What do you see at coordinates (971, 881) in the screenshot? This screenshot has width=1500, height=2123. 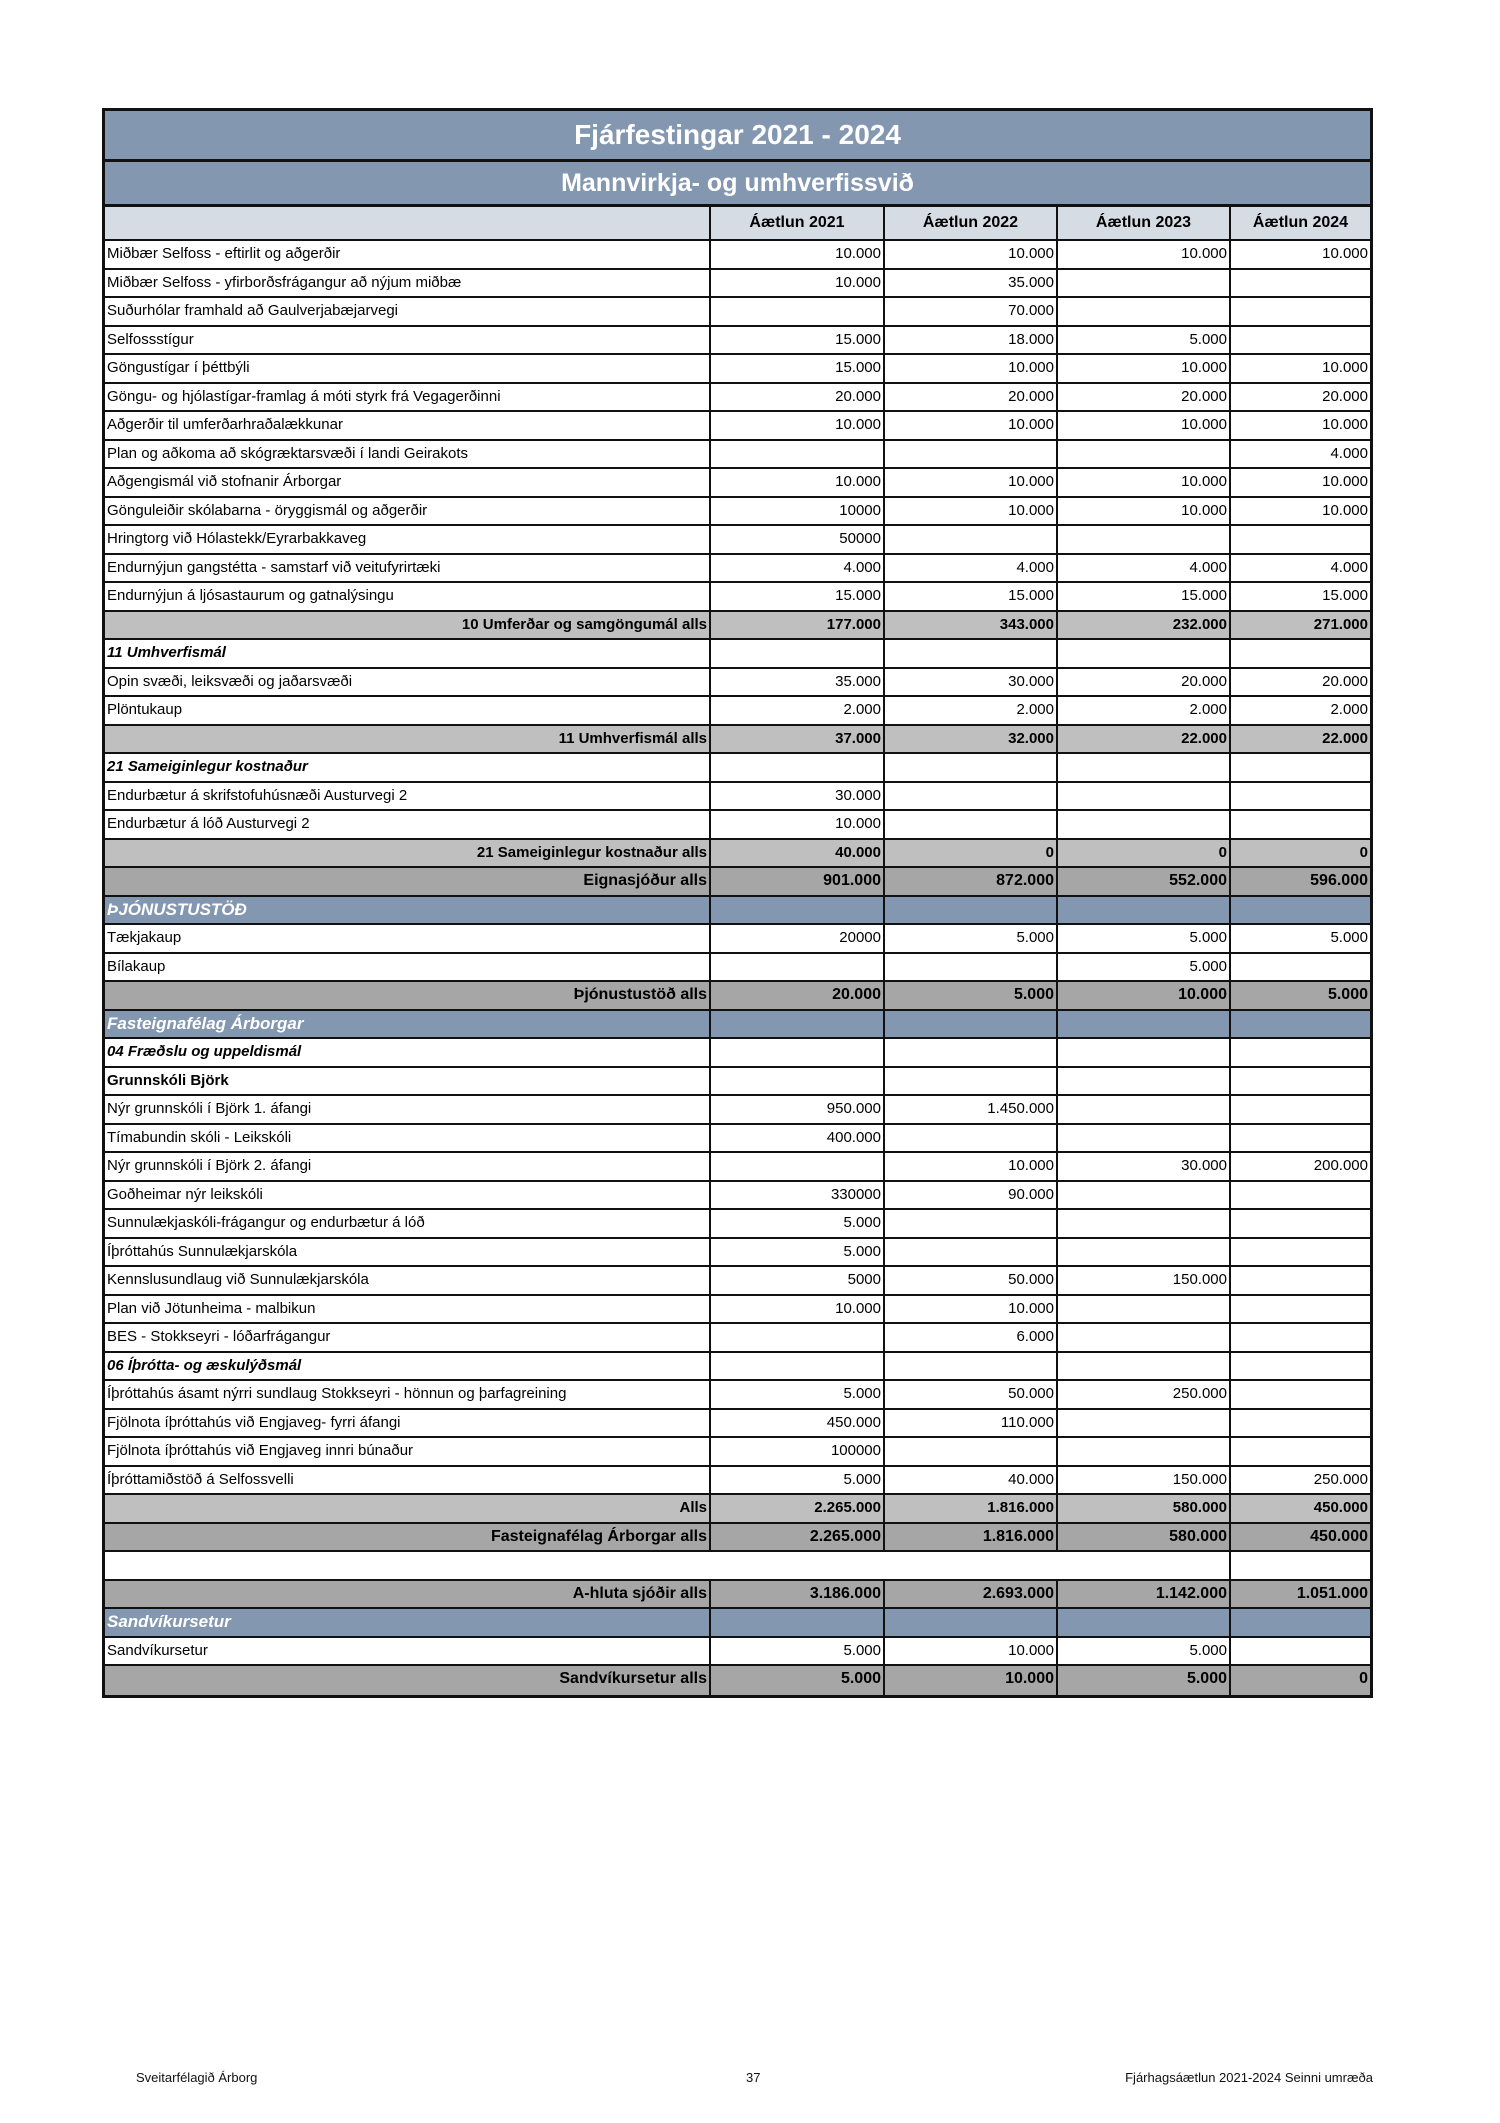 I see `cell-2022: 872.000` at bounding box center [971, 881].